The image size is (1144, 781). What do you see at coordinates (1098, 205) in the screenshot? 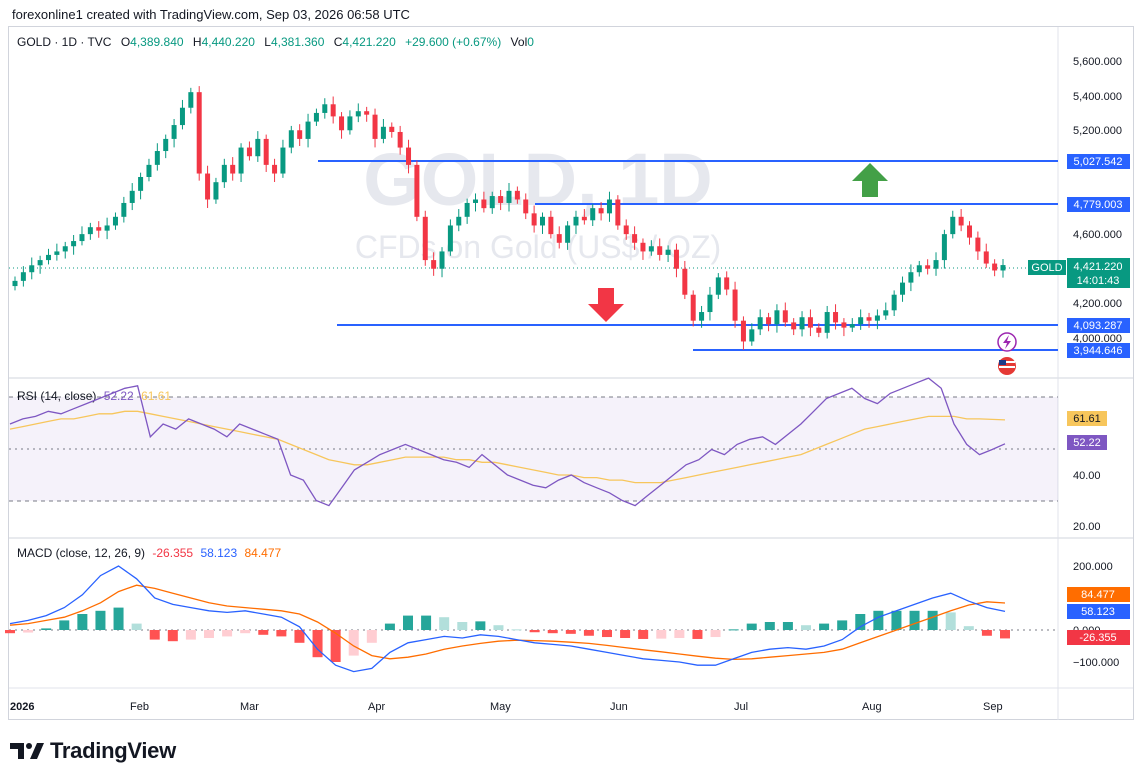
I see `level-tag-2-text: 4,779.003` at bounding box center [1098, 205].